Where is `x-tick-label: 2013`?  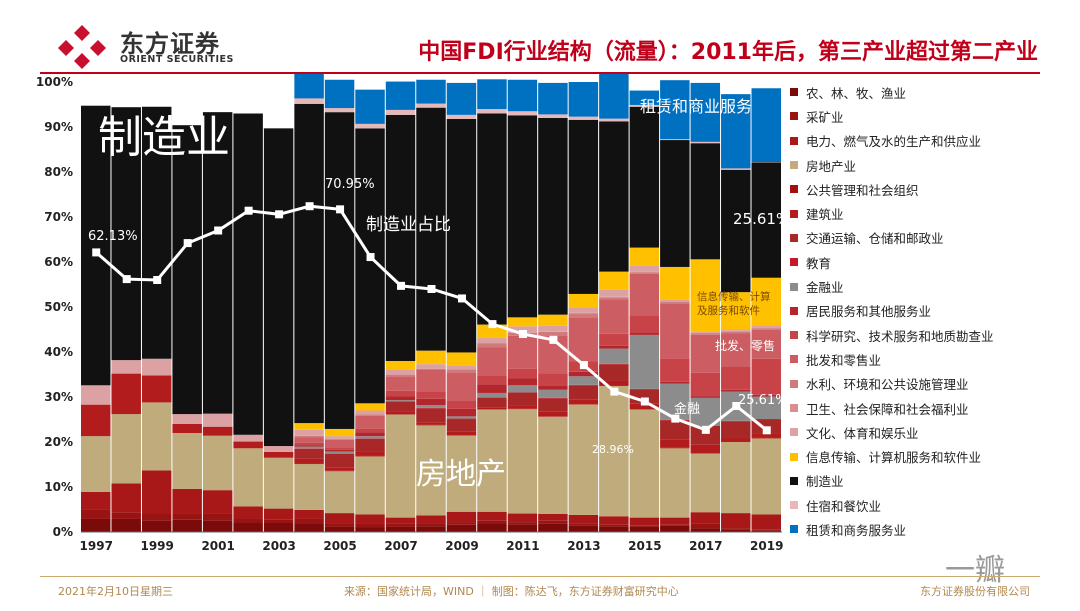
x-tick-label: 2013 is located at coordinates (583, 546).